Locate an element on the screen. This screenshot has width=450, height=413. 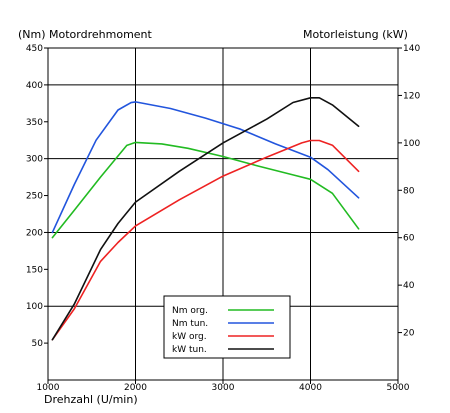
left-tick-label: 100 is located at coordinates (34, 307).